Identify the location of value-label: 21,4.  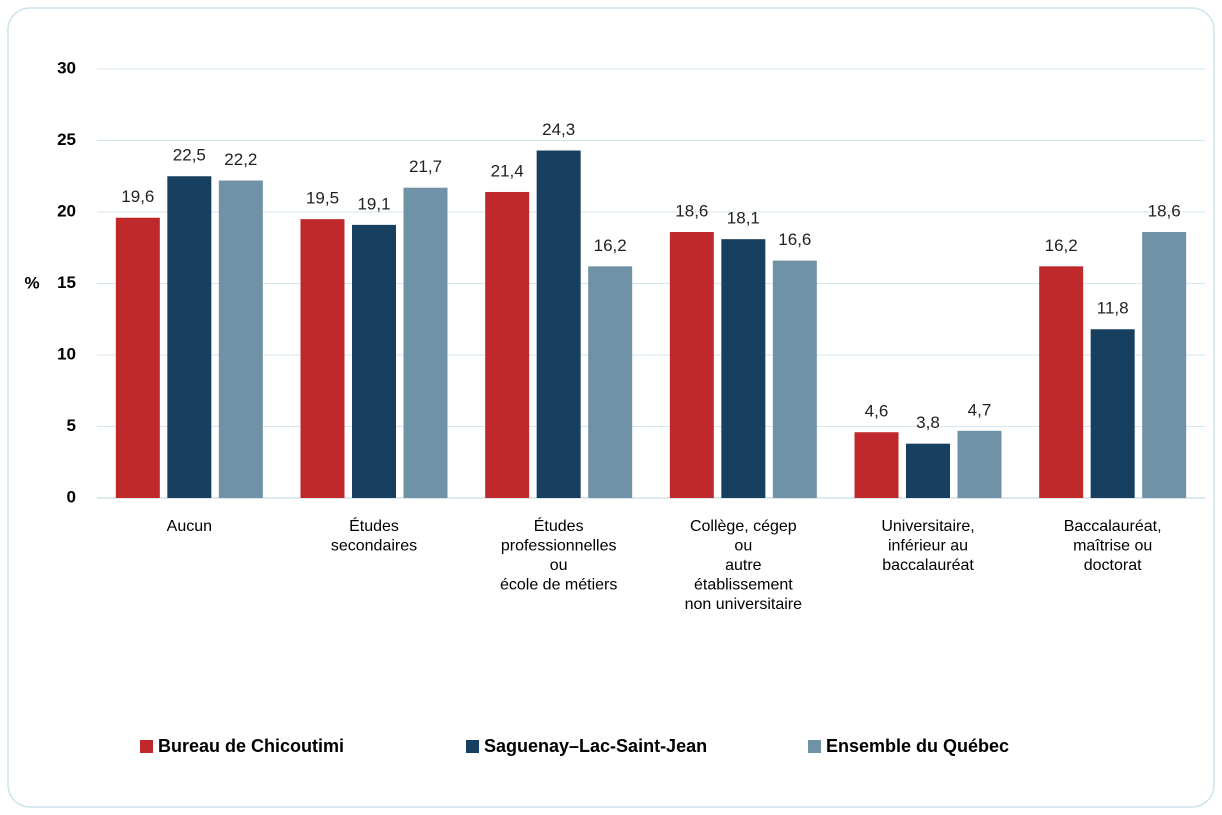
(507, 170).